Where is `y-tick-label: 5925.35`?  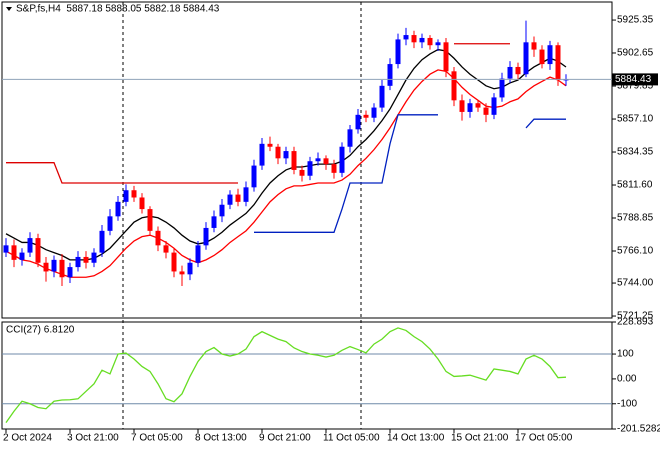 y-tick-label: 5925.35 is located at coordinates (635, 20).